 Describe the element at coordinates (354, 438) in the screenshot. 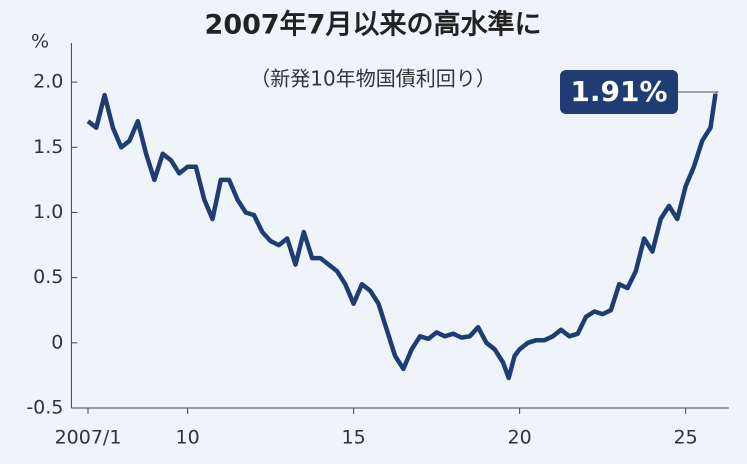

I see `x-tick-label: 15` at that location.